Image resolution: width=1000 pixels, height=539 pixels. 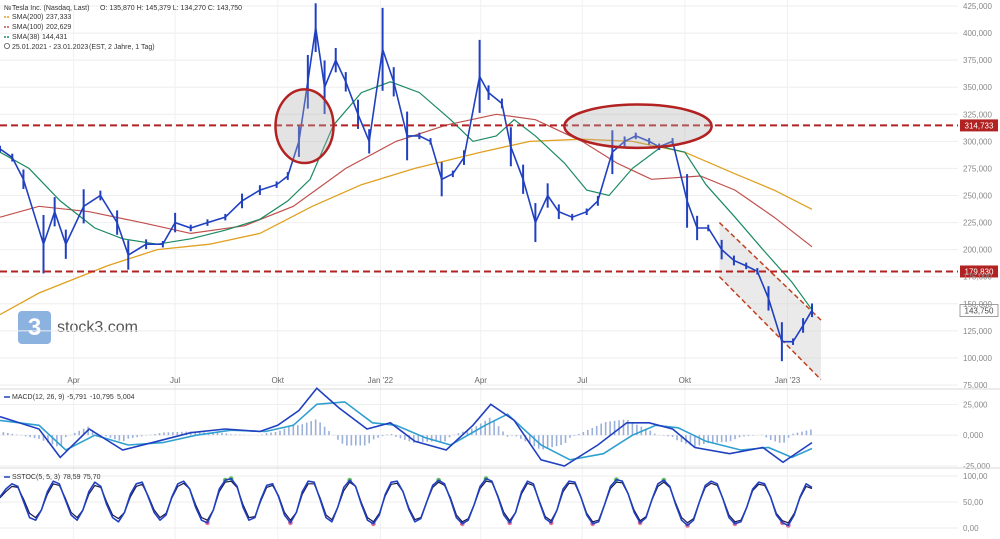 What do you see at coordinates (975, 404) in the screenshot?
I see `macd-y-tick-label: 25,000` at bounding box center [975, 404].